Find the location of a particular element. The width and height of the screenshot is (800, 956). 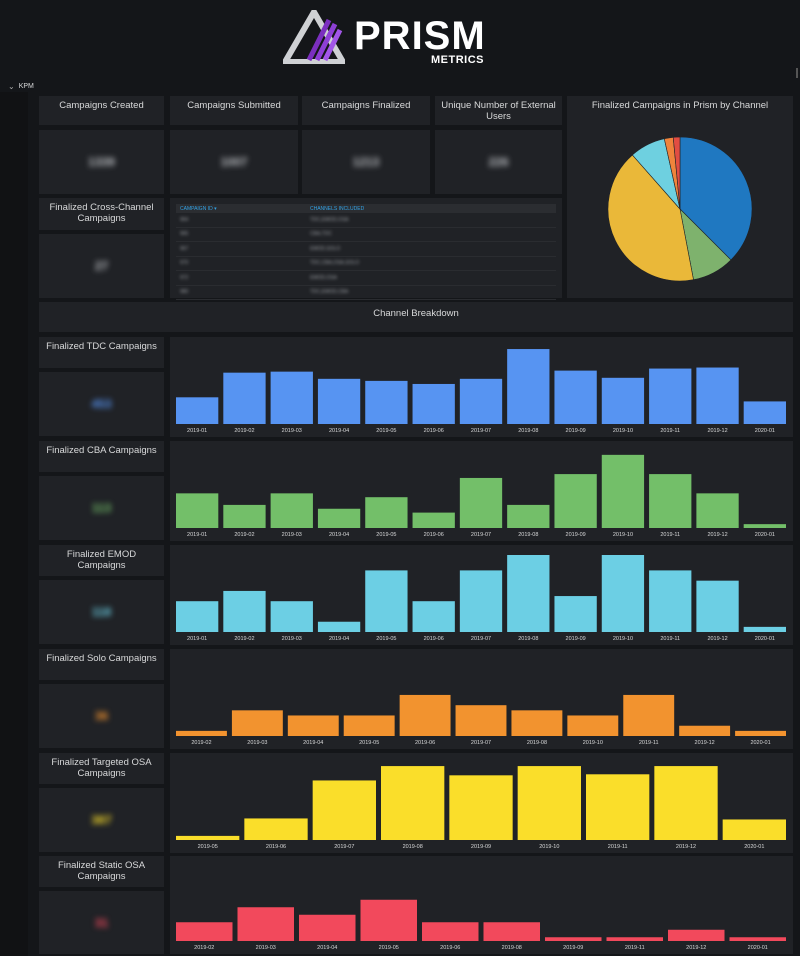

x-tick-label: 2019-12 is located at coordinates (717, 639).